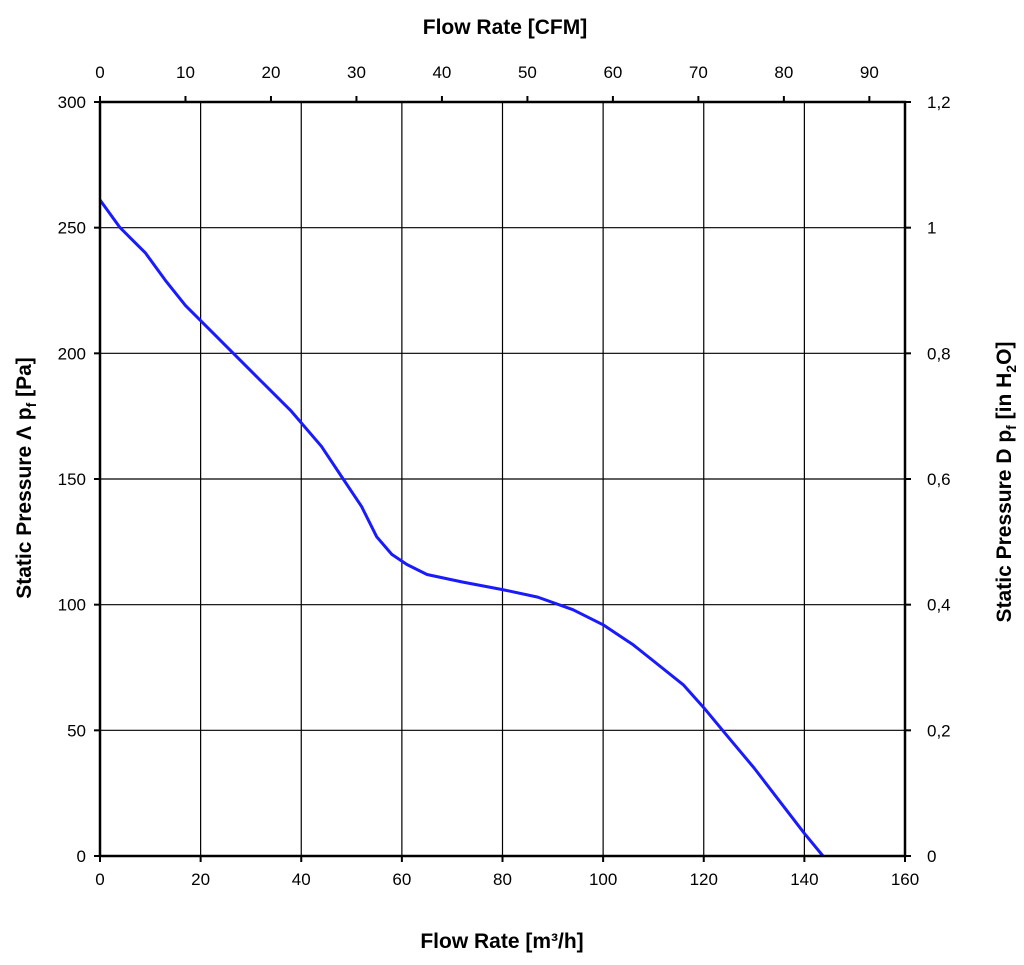  What do you see at coordinates (72, 479) in the screenshot?
I see `y-tick-label: 150` at bounding box center [72, 479].